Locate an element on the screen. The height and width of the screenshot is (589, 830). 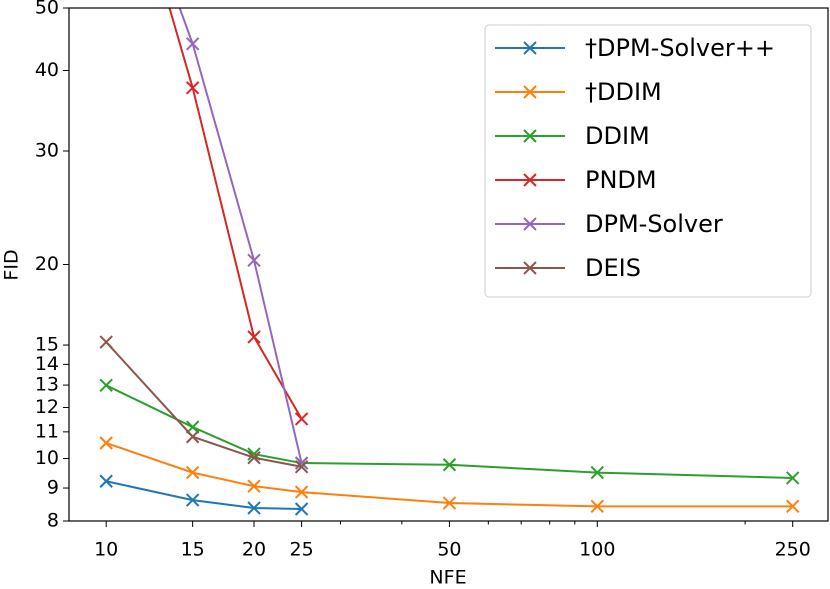
y-tick-label: 14 is located at coordinates (47, 364).